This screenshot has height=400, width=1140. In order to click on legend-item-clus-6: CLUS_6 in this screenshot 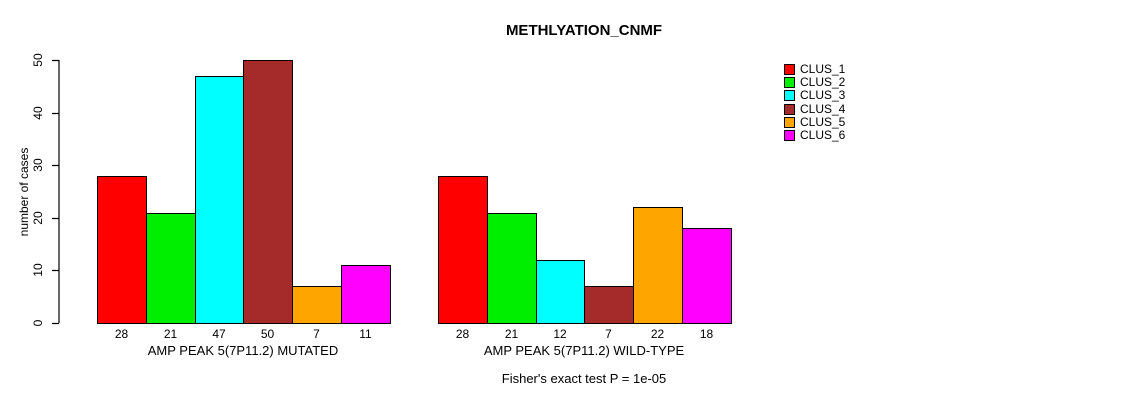, I will do `click(814, 135)`.